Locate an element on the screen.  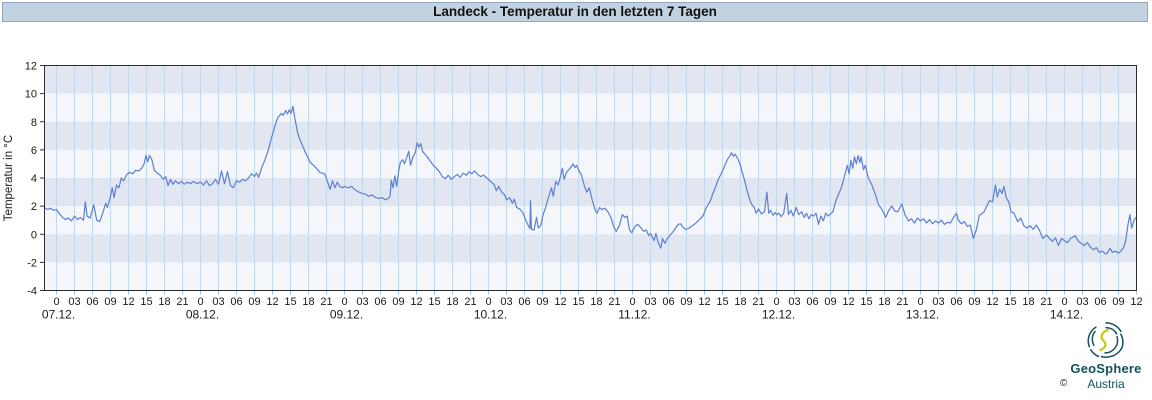
y-tick-labels: 12 10 8 6 4 2 0 -2 -4 is located at coordinates (31, 179).